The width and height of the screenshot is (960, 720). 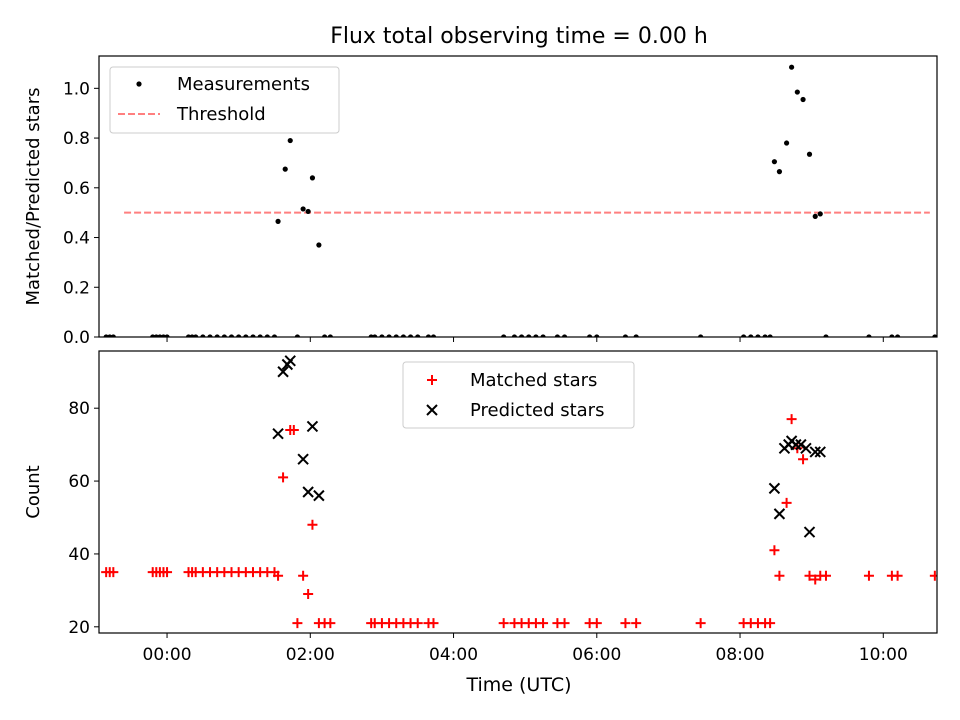 What do you see at coordinates (139, 84) in the screenshot?
I see `legend-marker-measurements` at bounding box center [139, 84].